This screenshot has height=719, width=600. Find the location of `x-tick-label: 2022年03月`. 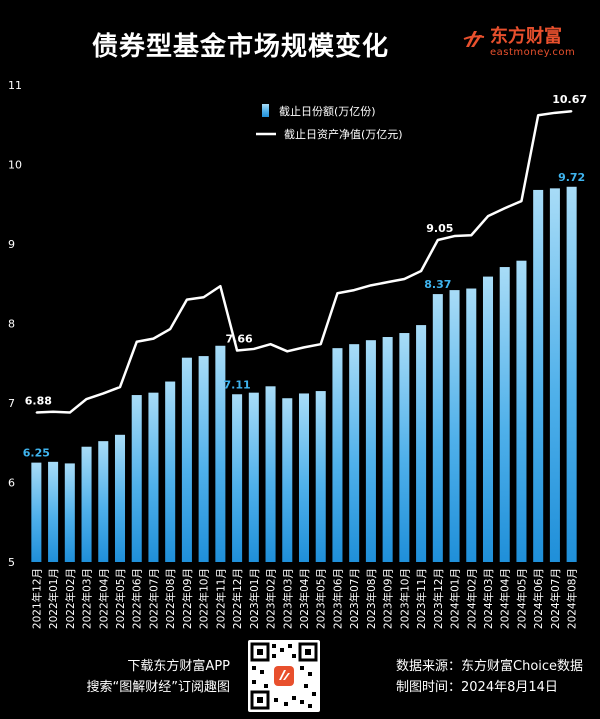

x-tick-label: 2022年03月 is located at coordinates (87, 598).